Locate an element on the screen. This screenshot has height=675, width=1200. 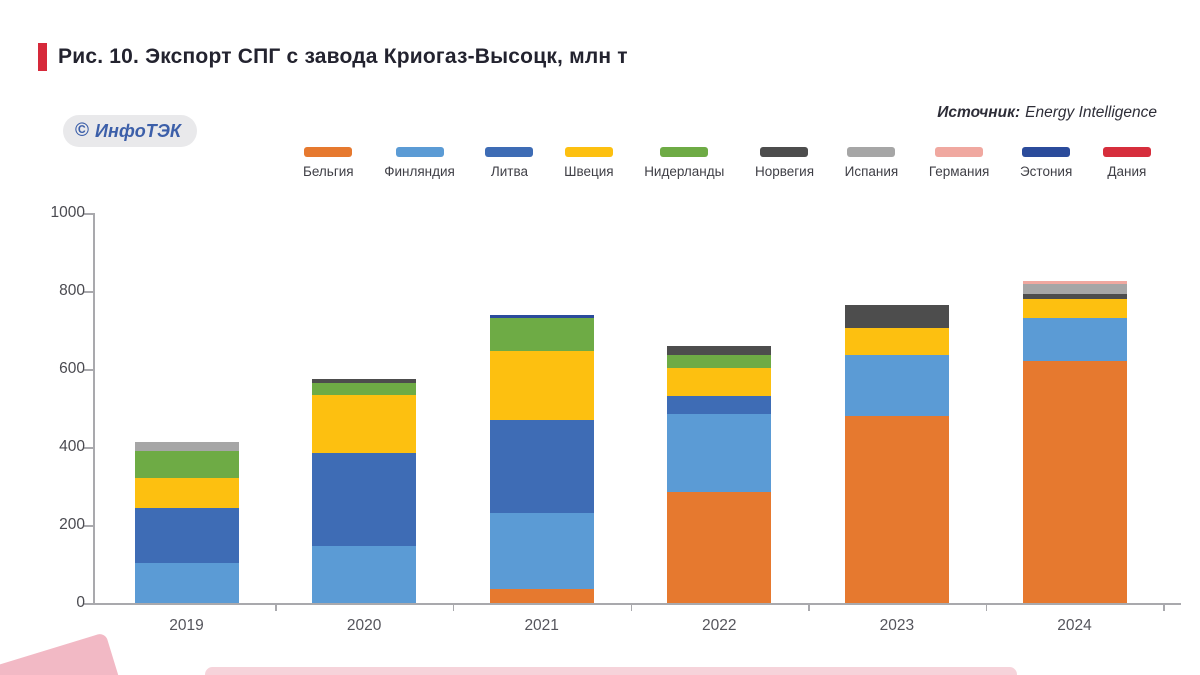
bar-segment-2021-Бельгия is located at coordinates (541, 596).